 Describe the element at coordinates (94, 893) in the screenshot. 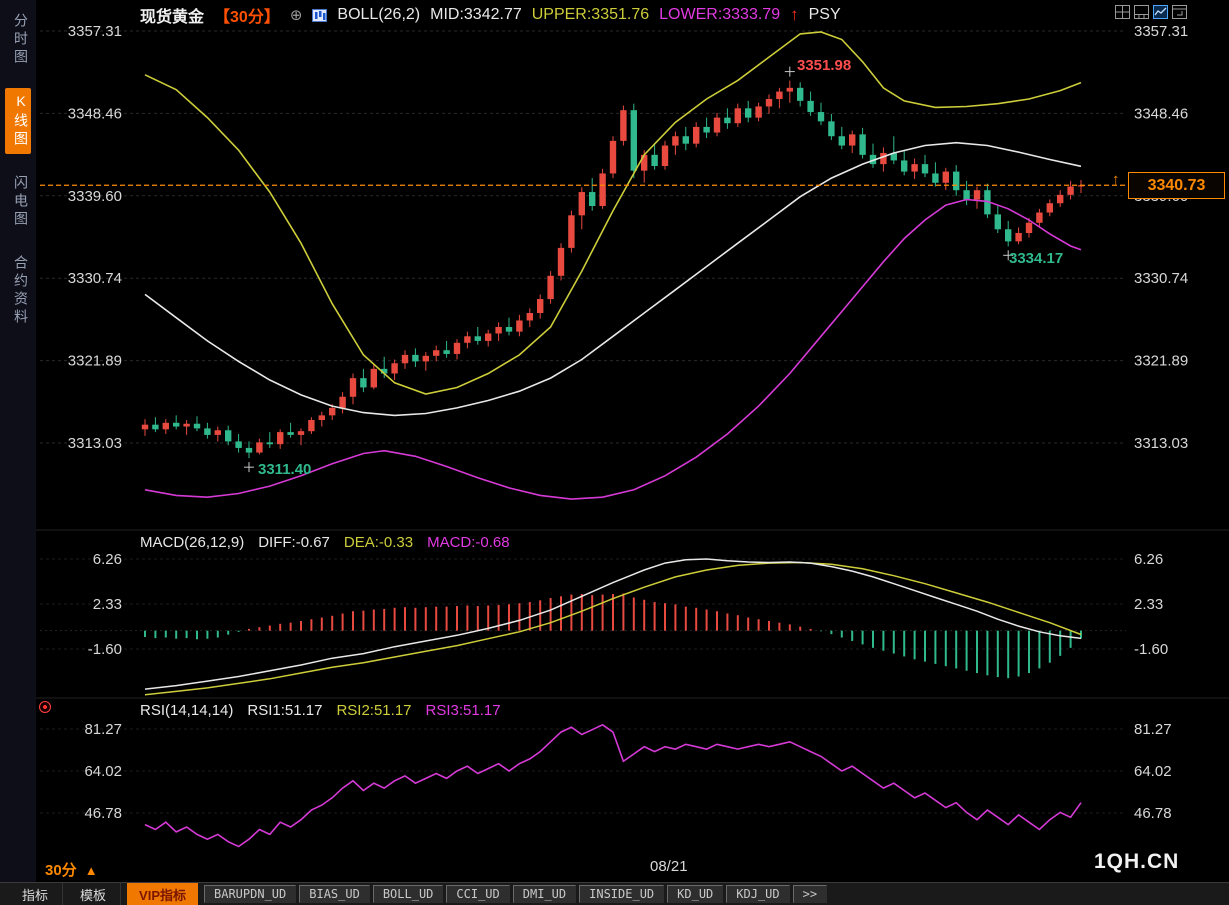

I see `footer-tab-templates: 模板` at that location.